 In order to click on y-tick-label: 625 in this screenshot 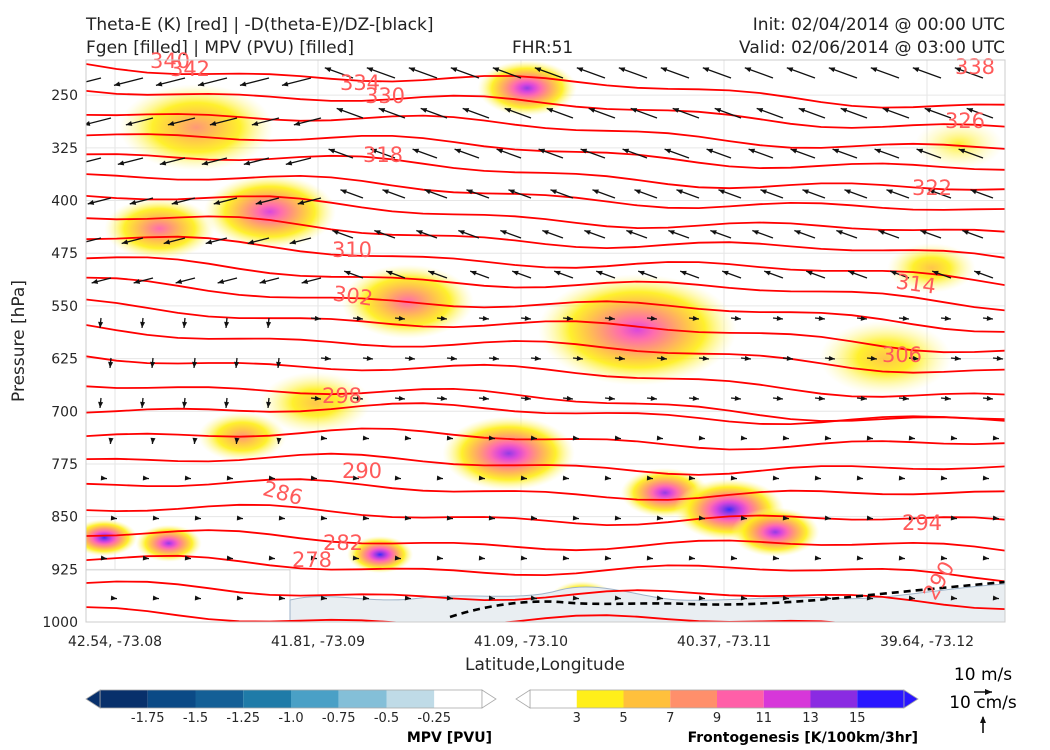, I will do `click(64, 360)`.